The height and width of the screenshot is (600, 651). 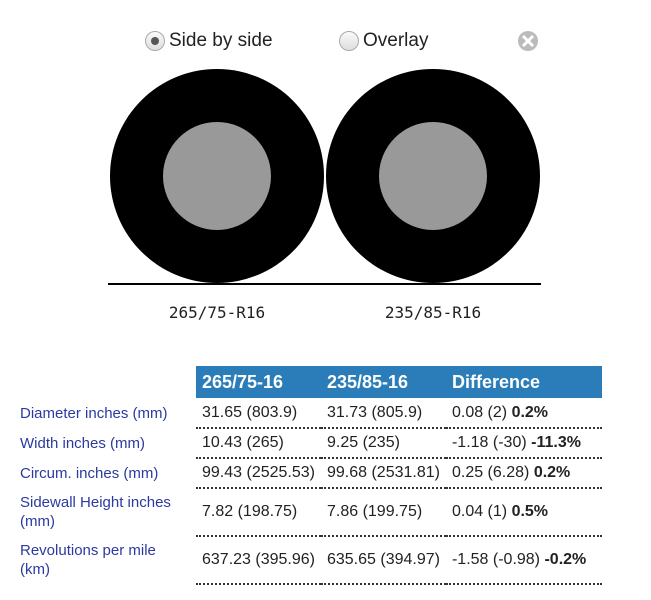 I want to click on row-label: Sidewall Height inches (mm), so click(x=95, y=512).